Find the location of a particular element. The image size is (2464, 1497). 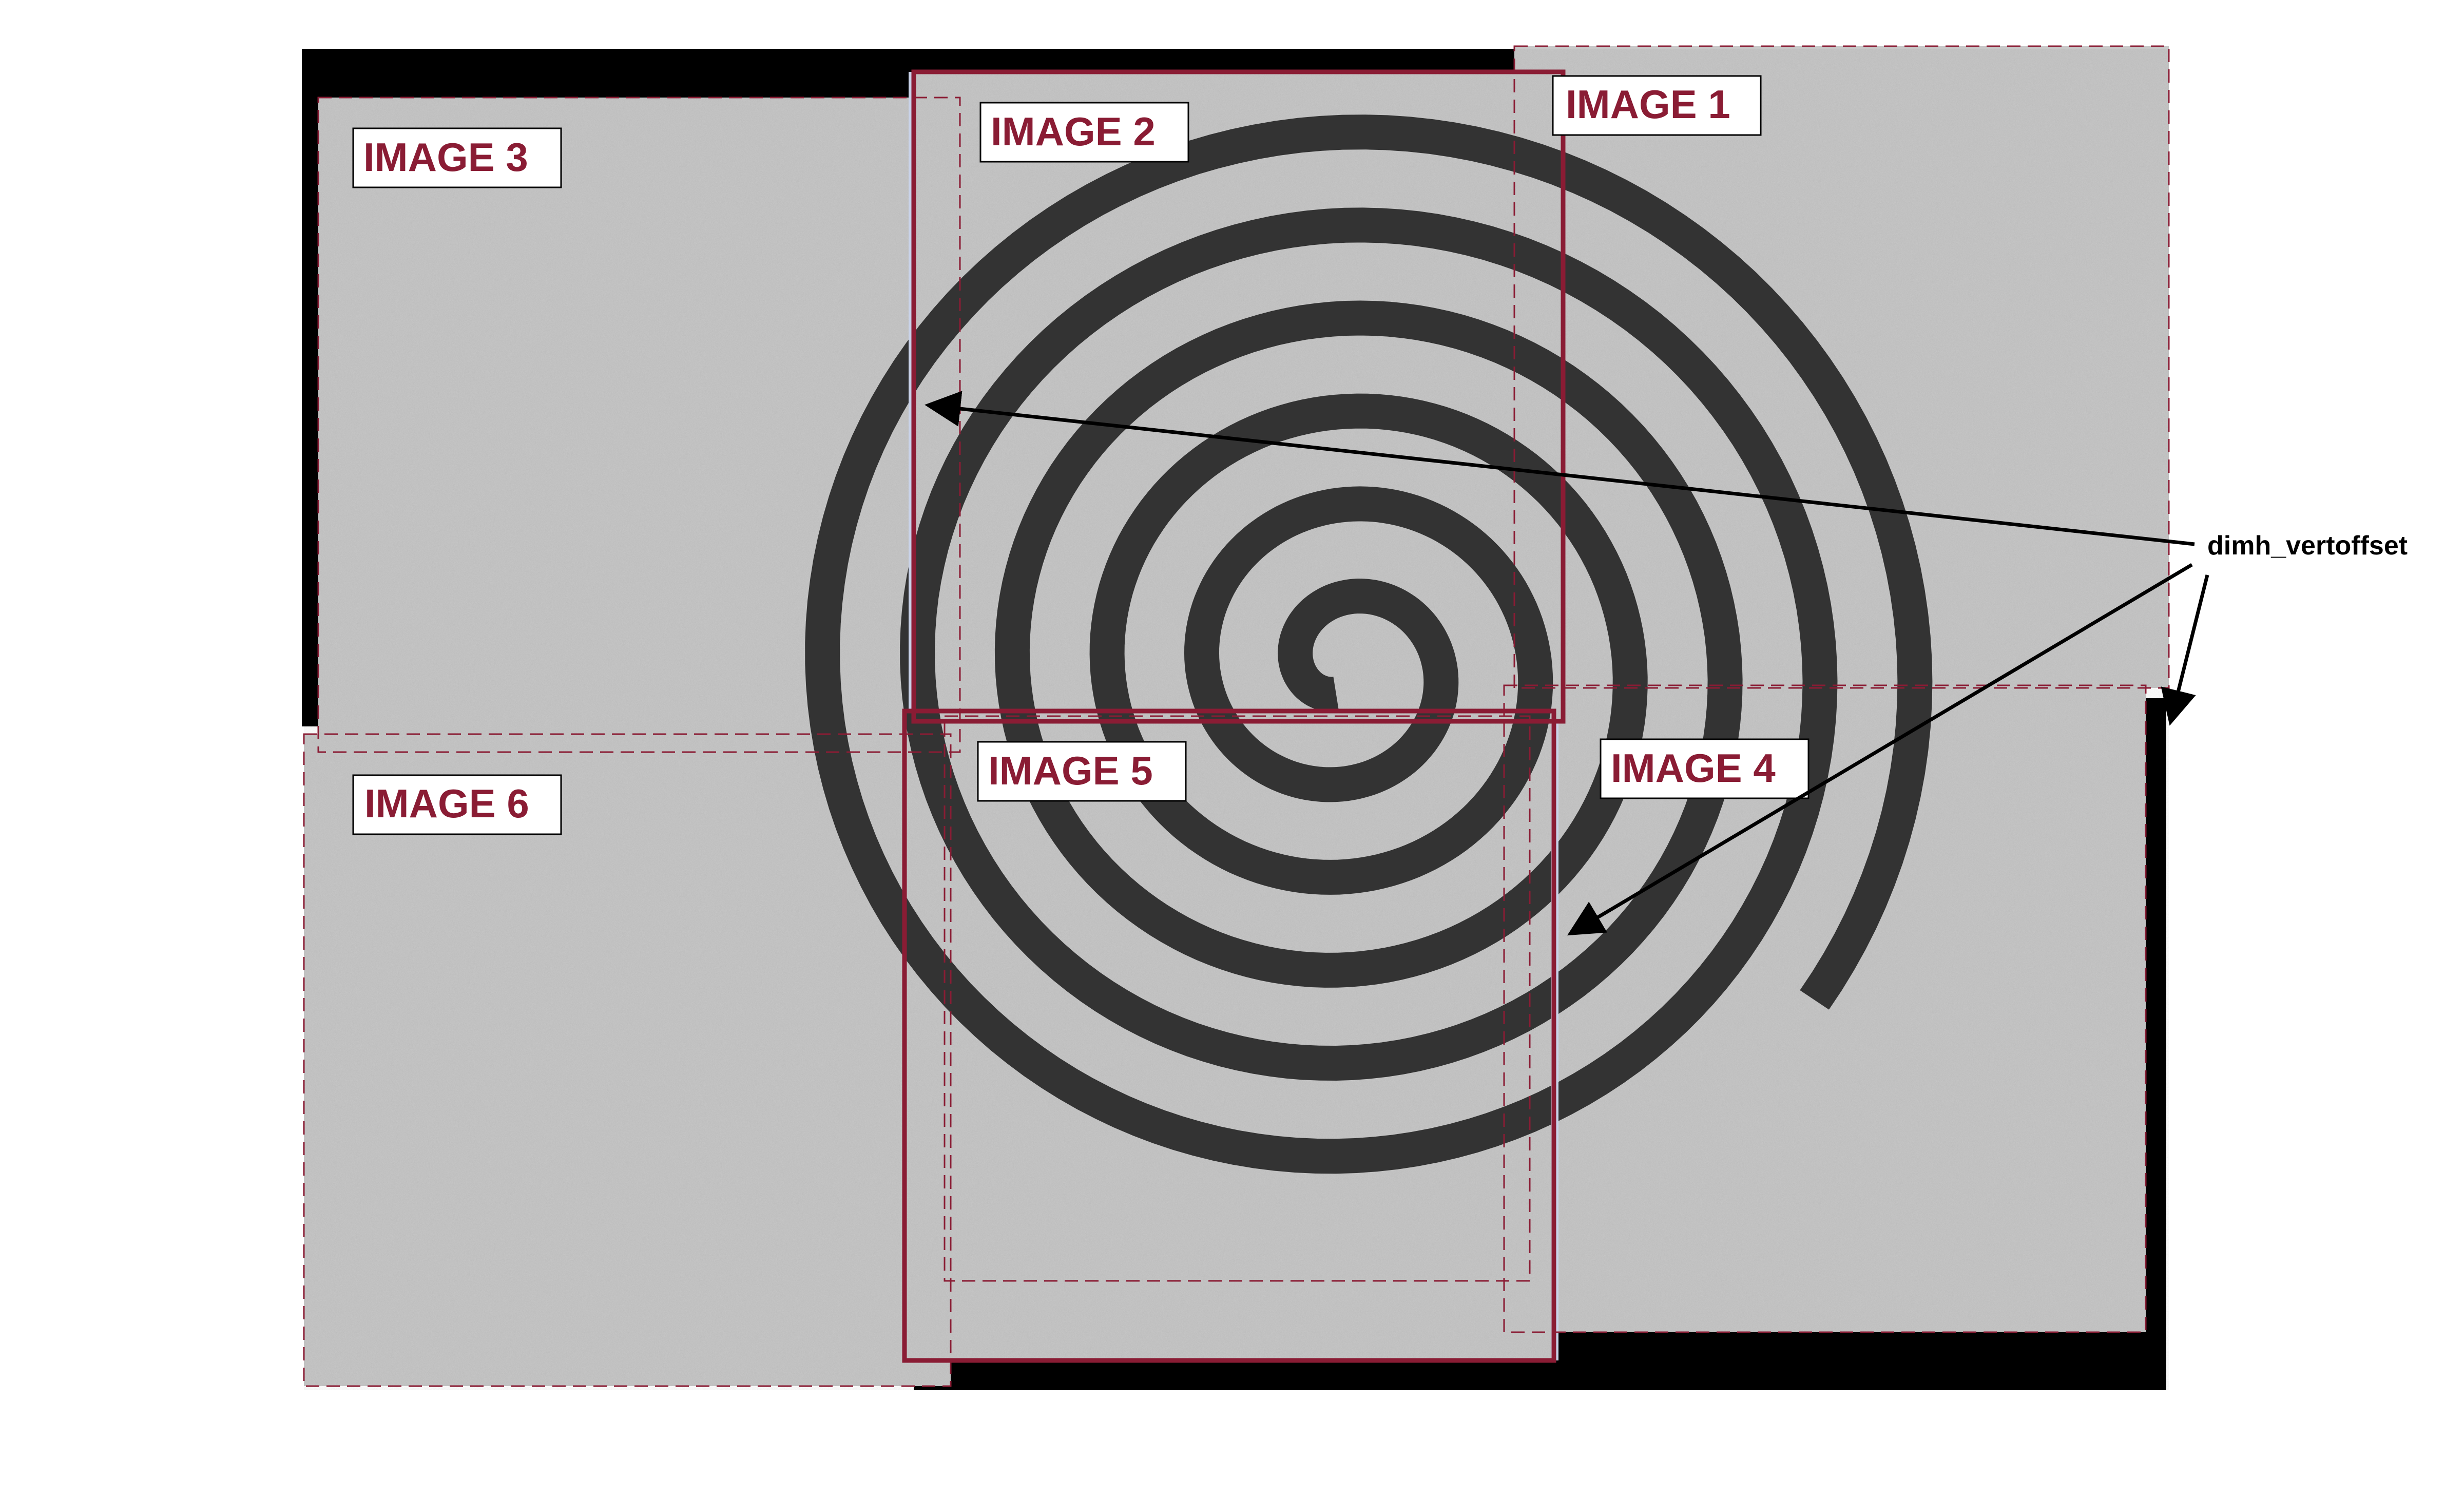

border-image2 is located at coordinates (1238, 396).